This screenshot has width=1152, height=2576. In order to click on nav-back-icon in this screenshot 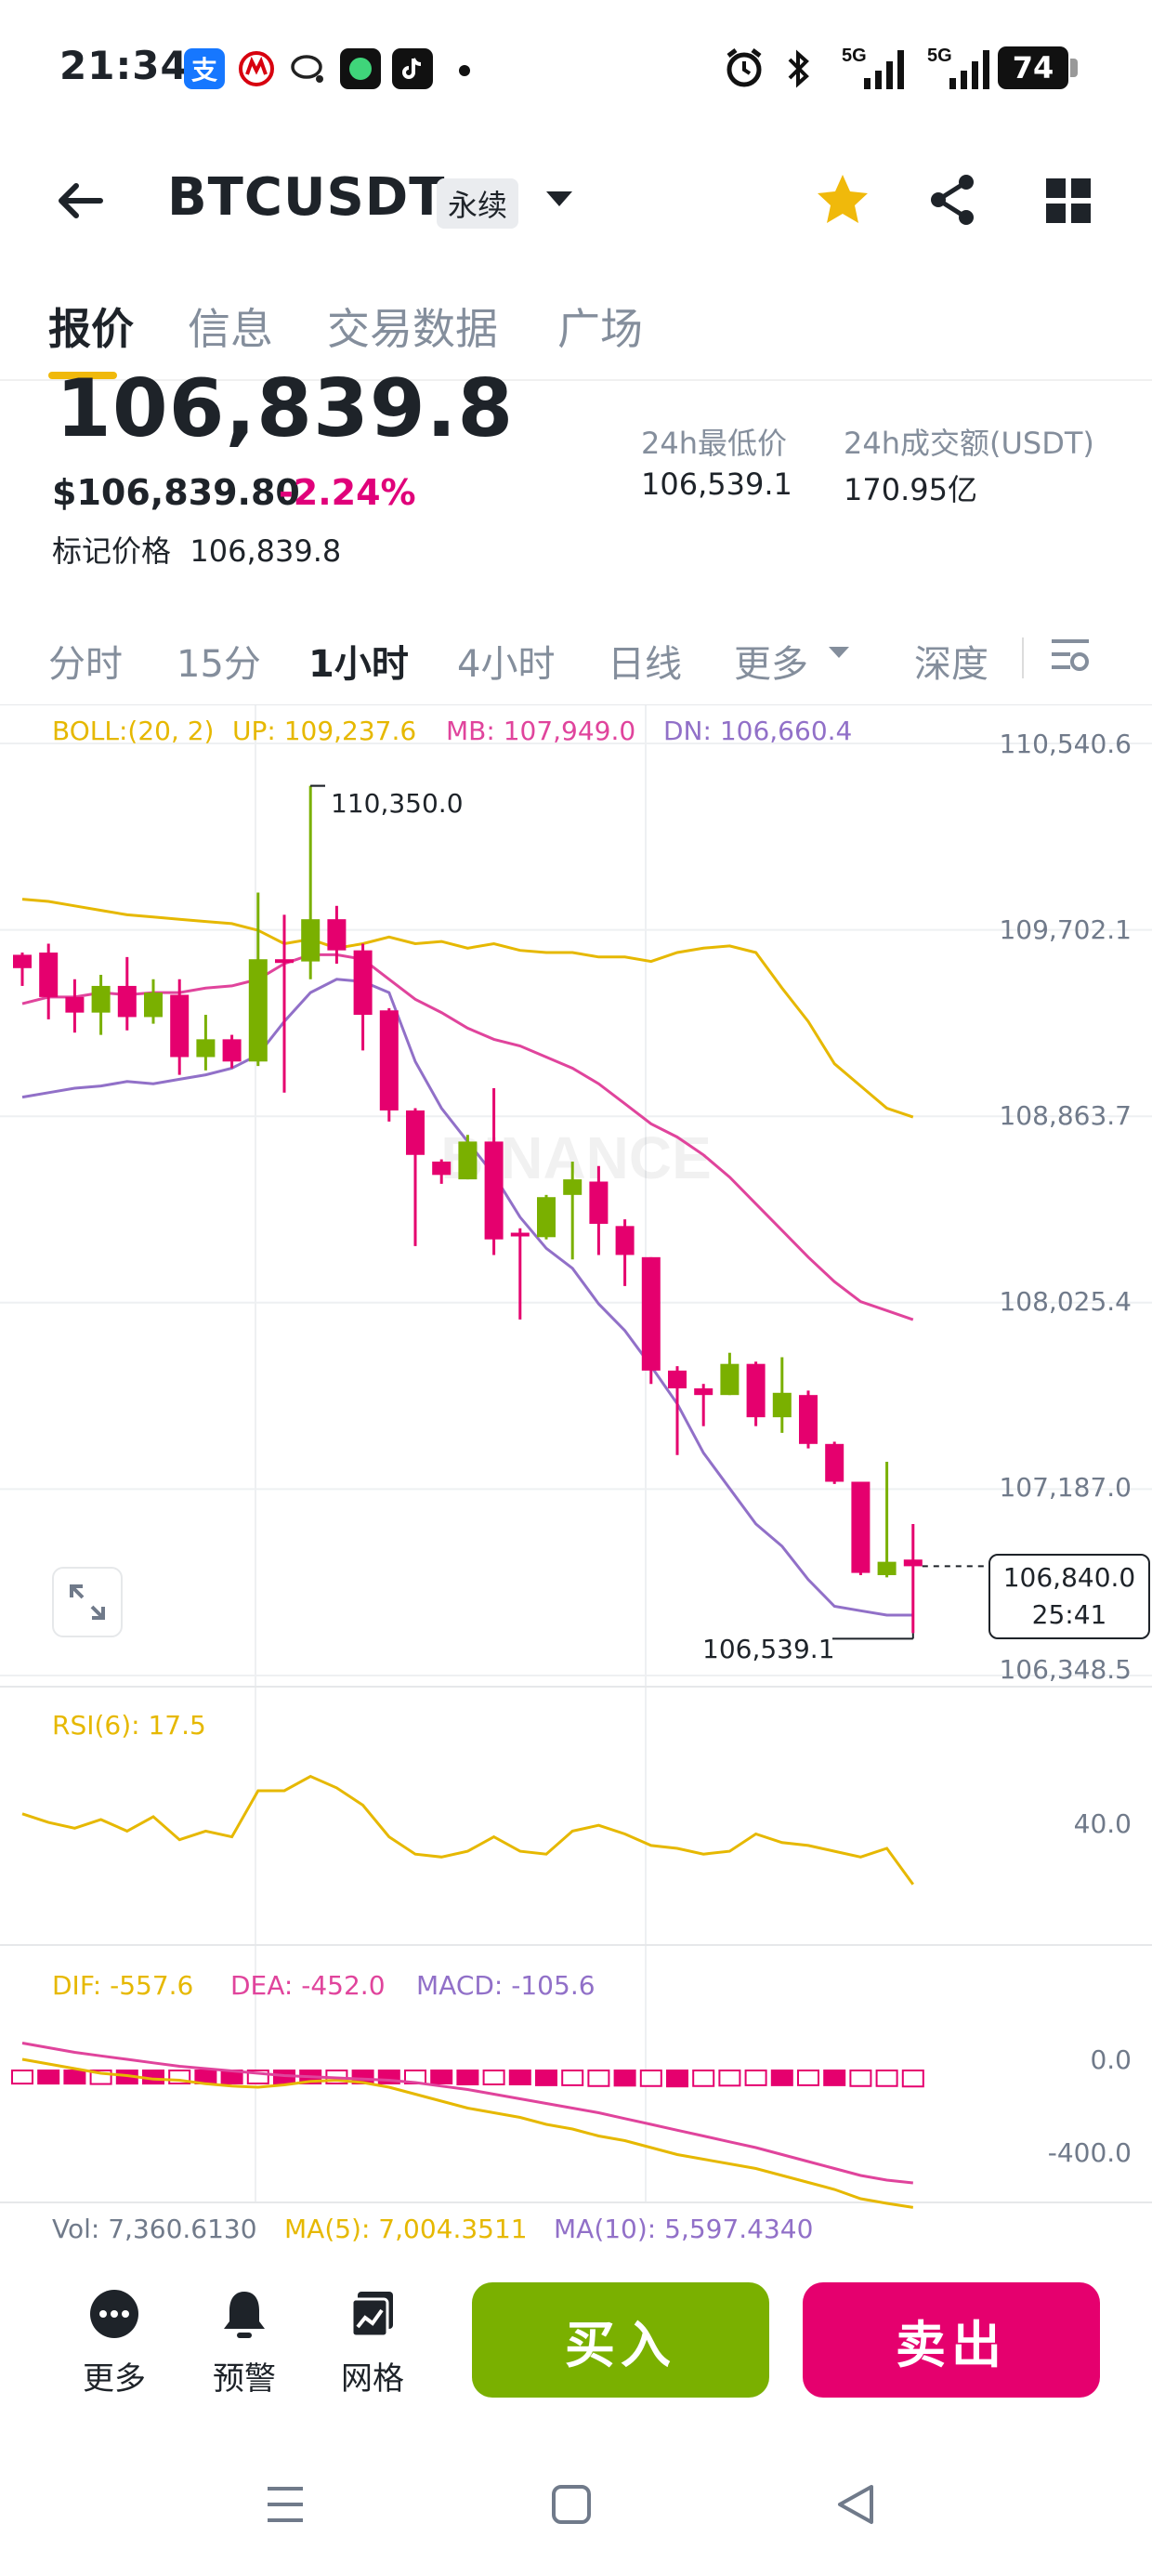, I will do `click(855, 2506)`.